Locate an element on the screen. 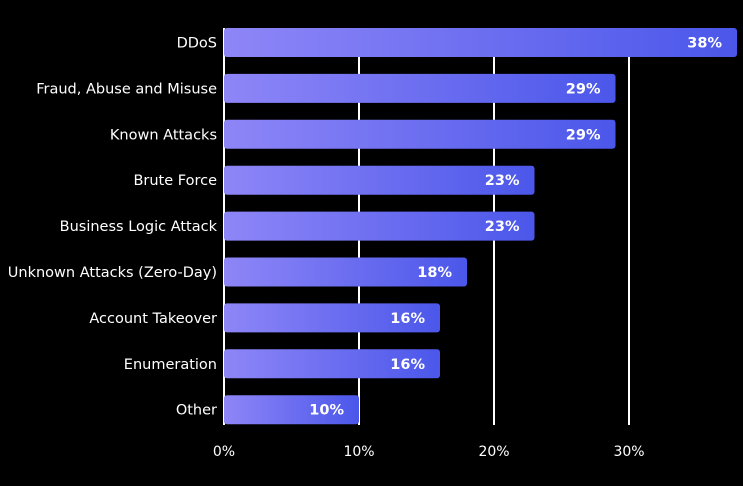 The height and width of the screenshot is (486, 743). category-label: Account Takeover is located at coordinates (153, 319).